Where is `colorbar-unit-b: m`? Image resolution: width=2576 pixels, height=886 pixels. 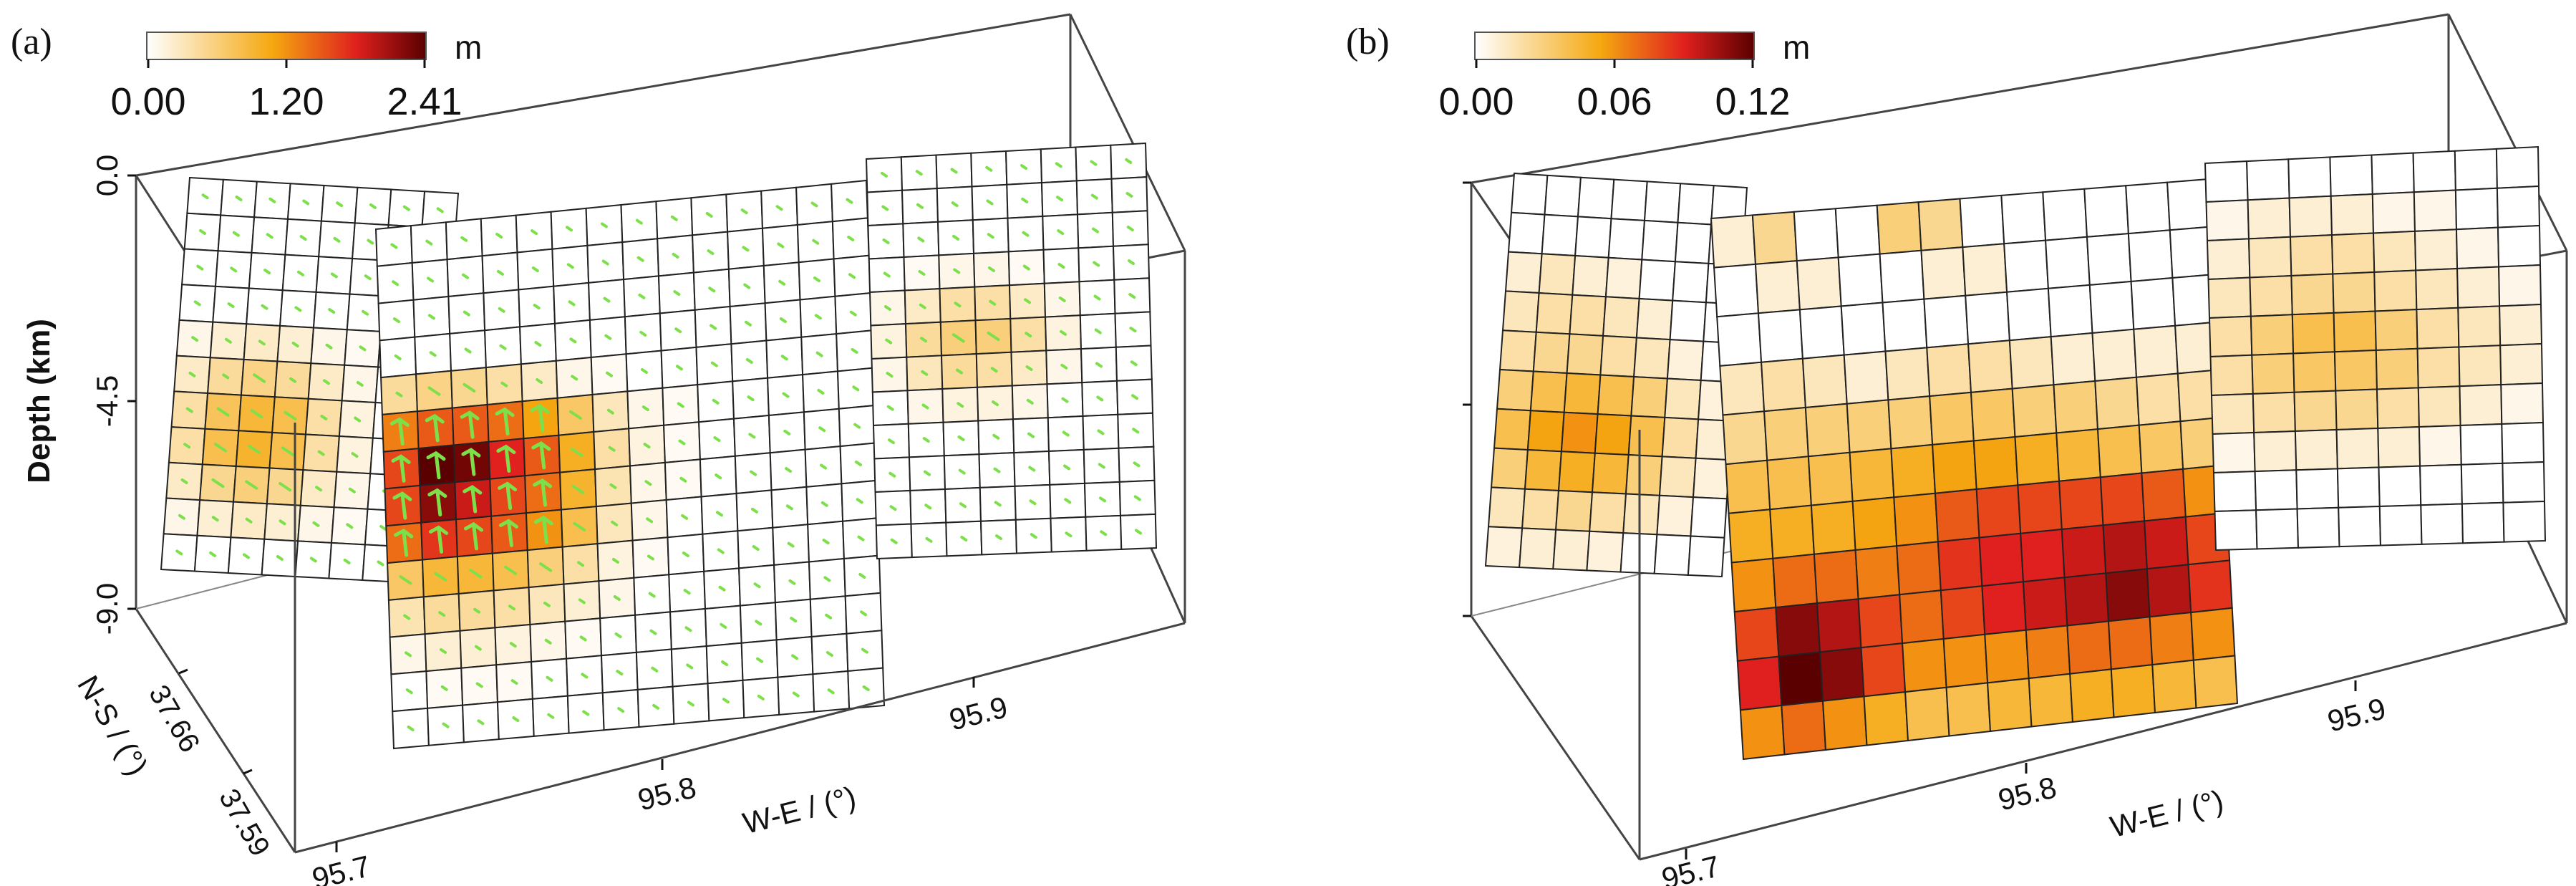 colorbar-unit-b: m is located at coordinates (1796, 47).